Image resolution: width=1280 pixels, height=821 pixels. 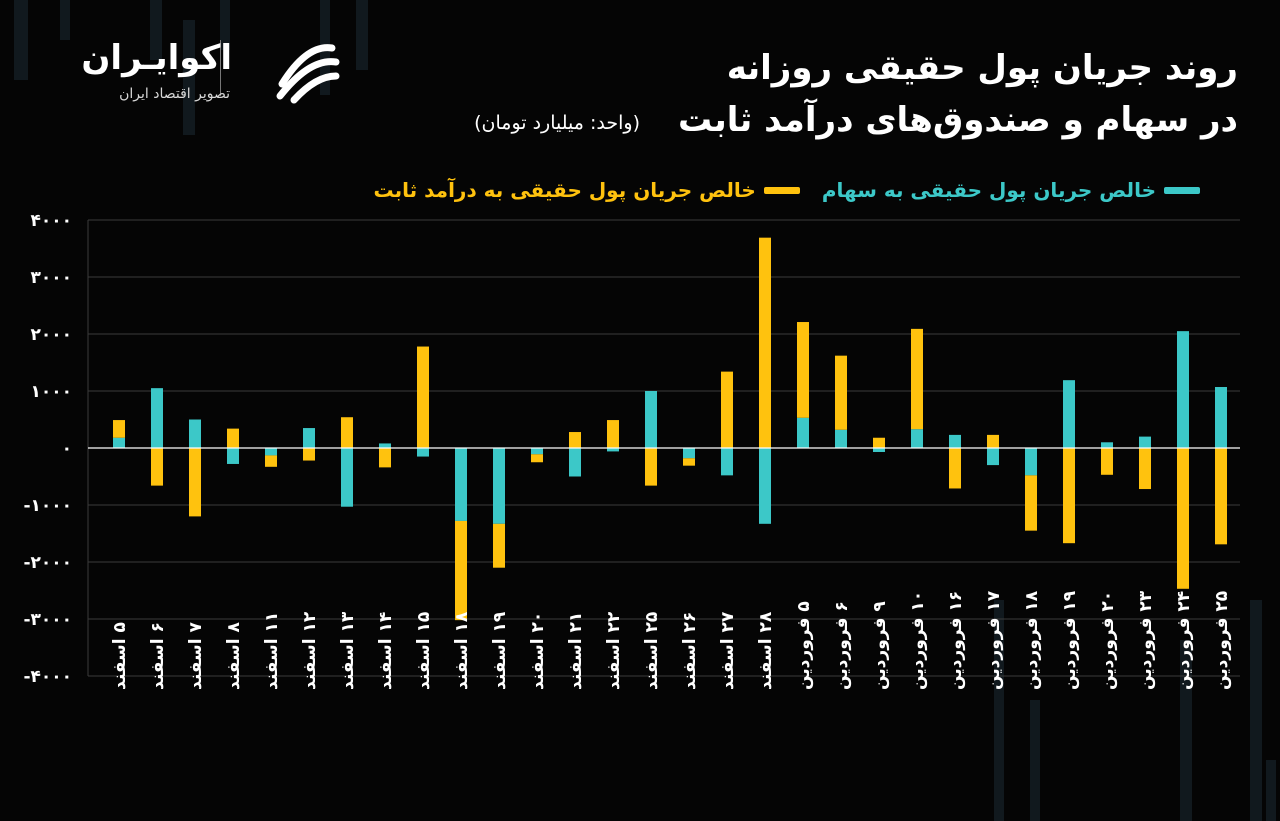 I want to click on logo-separator, so click(x=220, y=68).